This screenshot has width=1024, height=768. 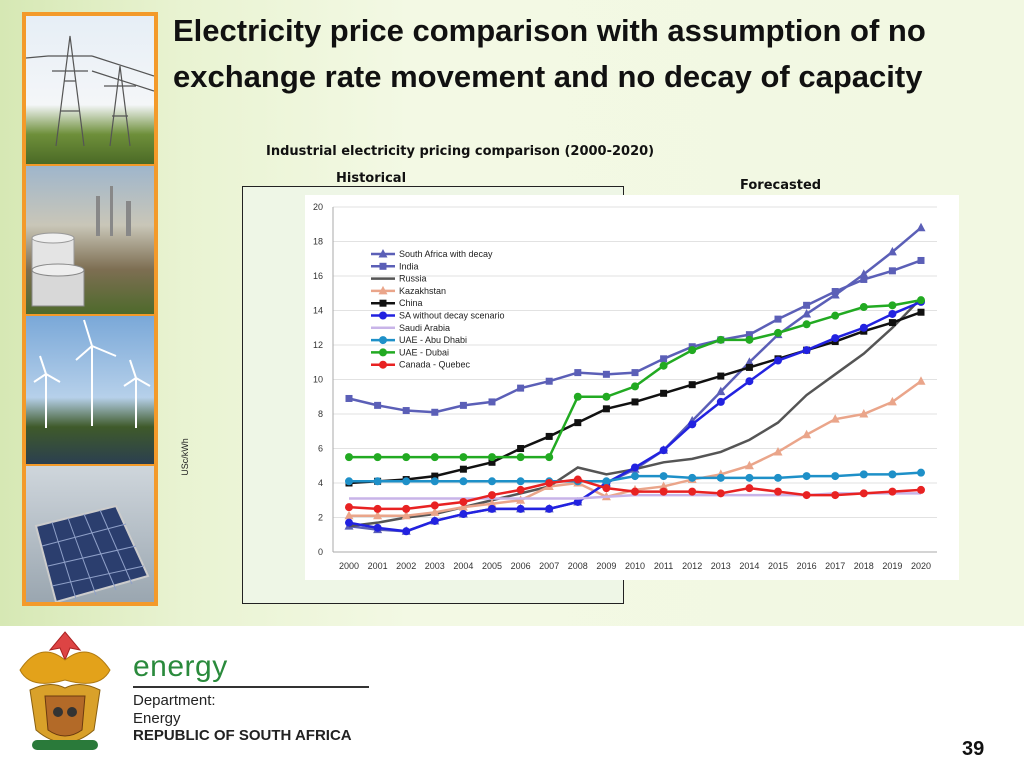 What do you see at coordinates (65, 690) in the screenshot?
I see `coat-of-arms-icon` at bounding box center [65, 690].